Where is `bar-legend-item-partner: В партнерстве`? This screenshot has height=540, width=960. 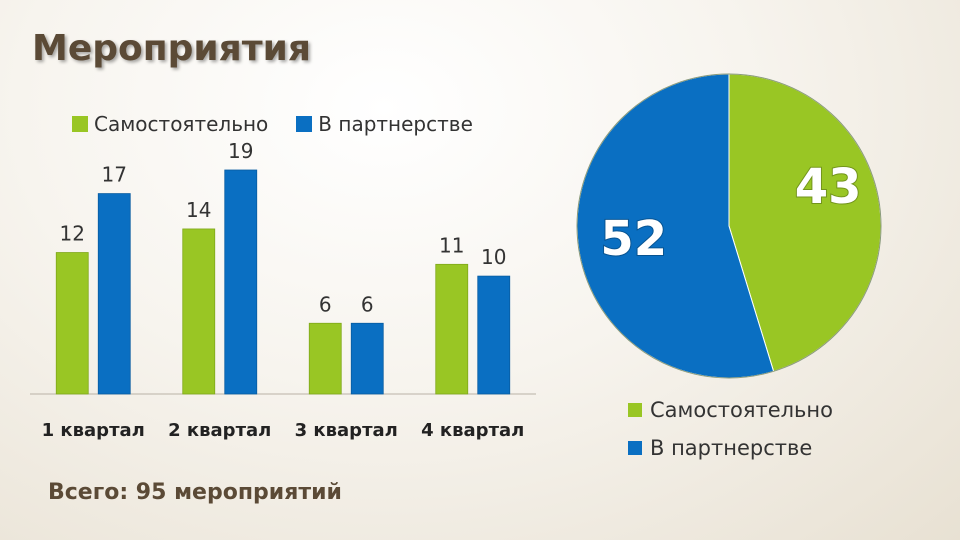 bar-legend-item-partner: В партнерстве is located at coordinates (384, 124).